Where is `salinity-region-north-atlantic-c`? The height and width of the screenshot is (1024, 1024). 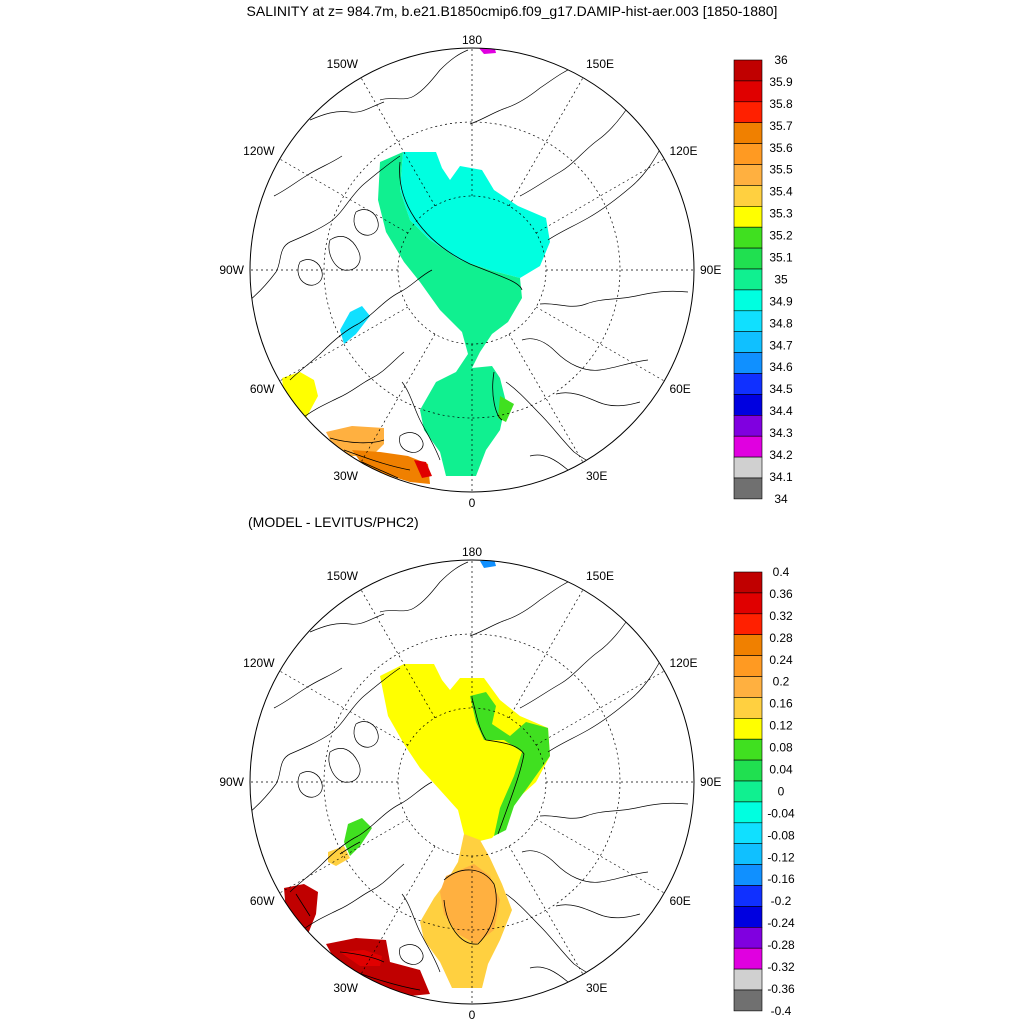
salinity-region-north-atlantic-c is located at coordinates (423, 469).